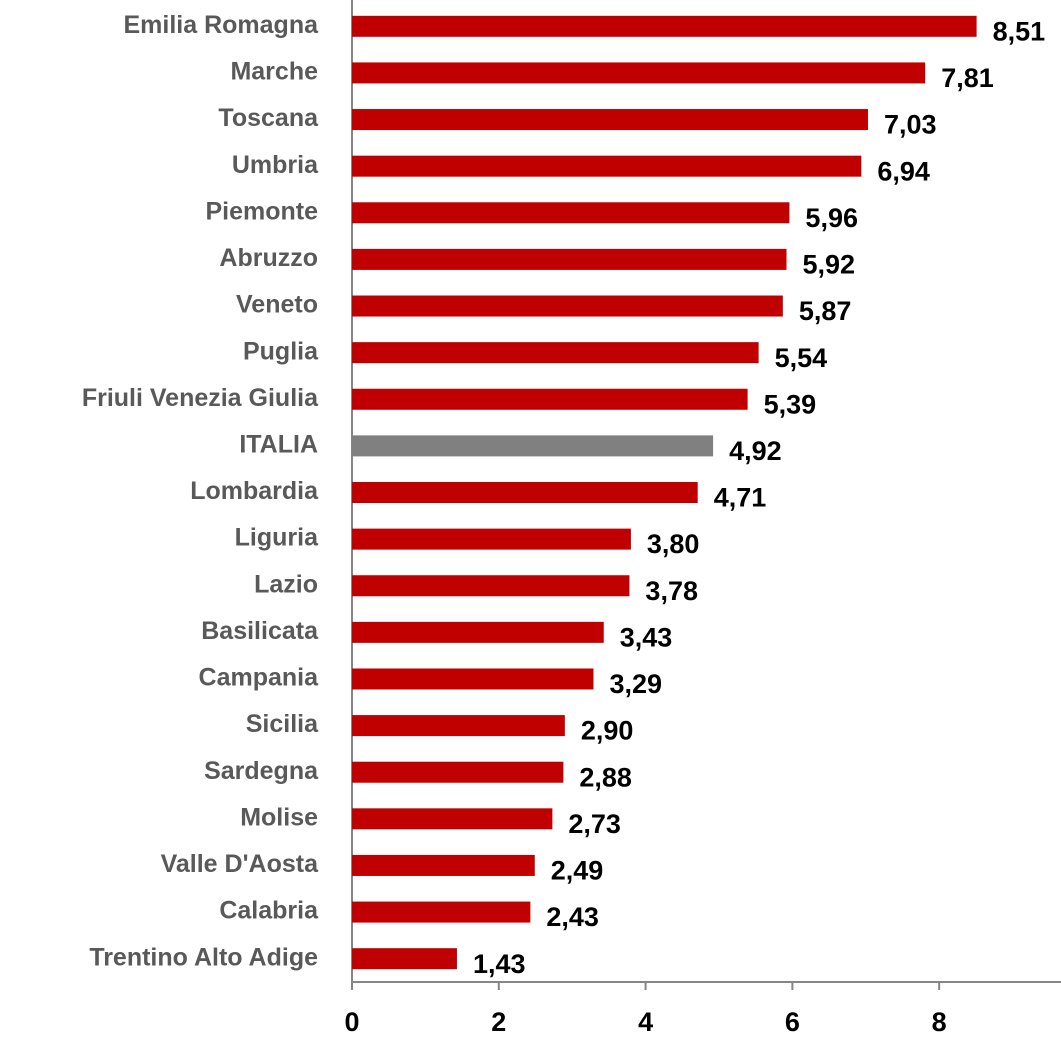  Describe the element at coordinates (200, 398) in the screenshot. I see `y-tick-label: Friuli Venezia Giulia` at that location.